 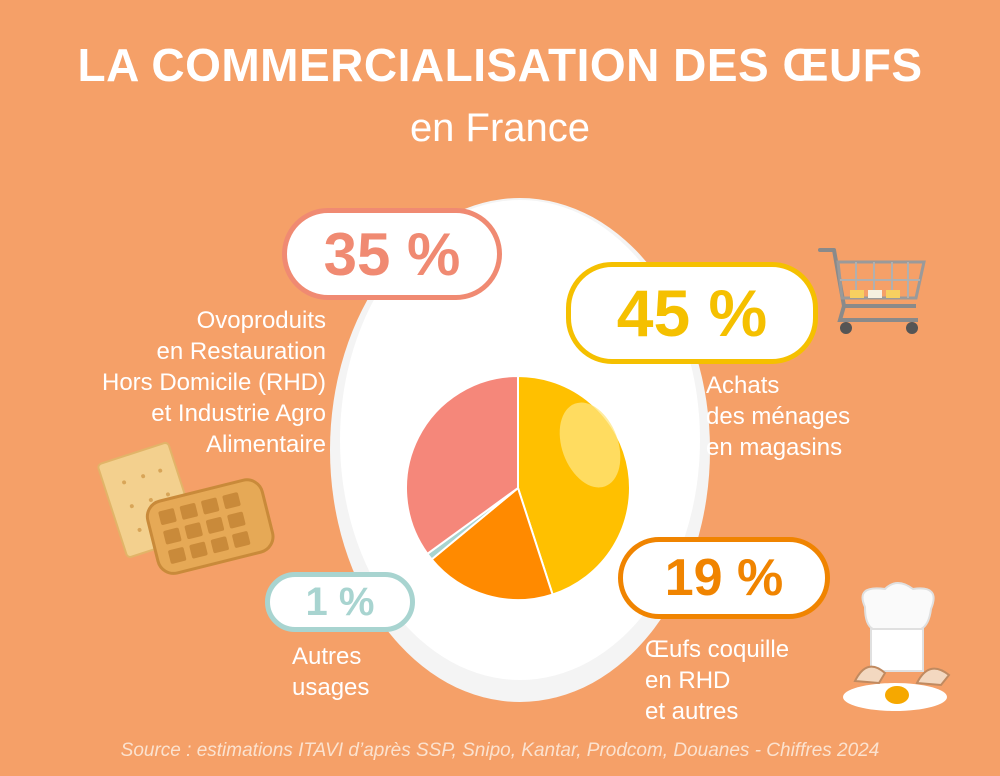 What do you see at coordinates (186, 508) in the screenshot?
I see `cracker-waffle-icon` at bounding box center [186, 508].